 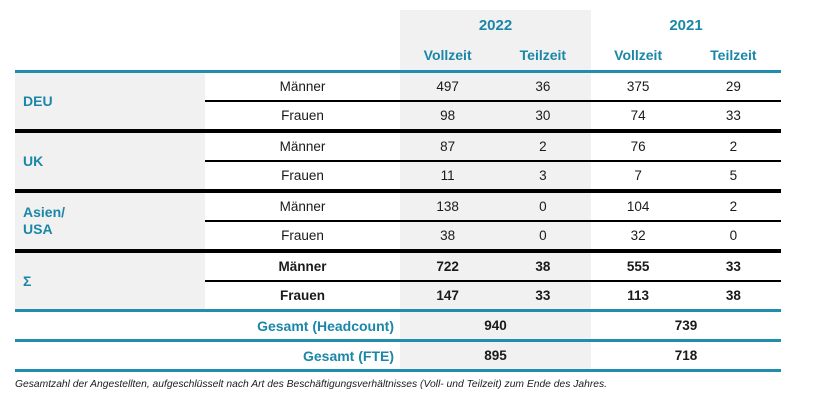 What do you see at coordinates (447, 55) in the screenshot?
I see `col-2022-vollzeit: Vollzeit` at bounding box center [447, 55].